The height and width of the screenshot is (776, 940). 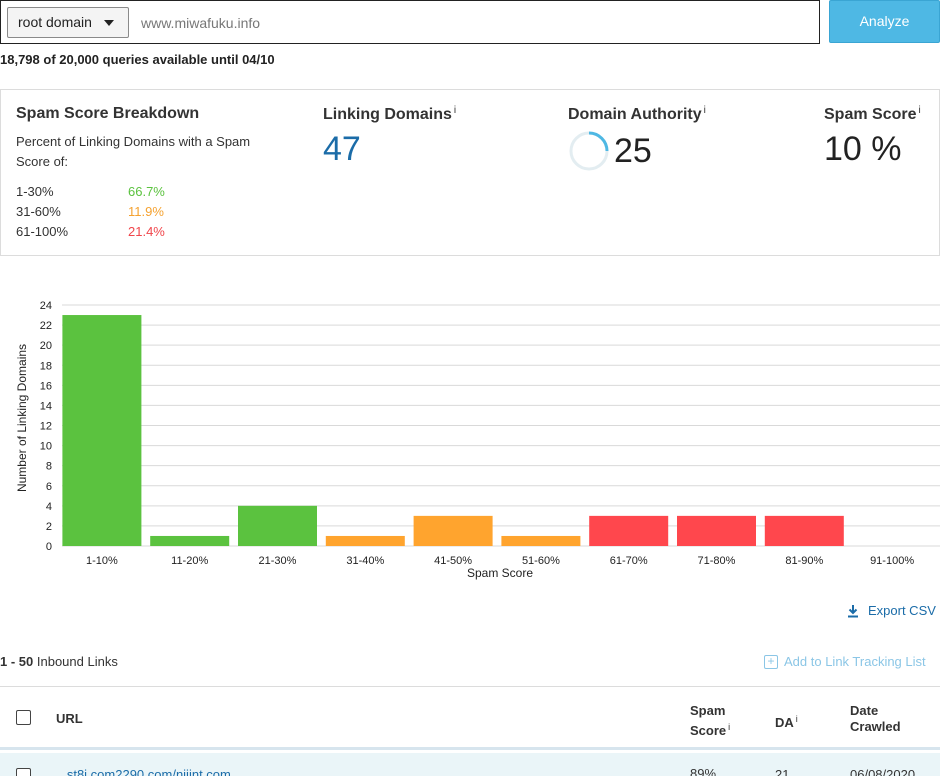 What do you see at coordinates (49, 487) in the screenshot?
I see `y-tick-label: 6` at bounding box center [49, 487].